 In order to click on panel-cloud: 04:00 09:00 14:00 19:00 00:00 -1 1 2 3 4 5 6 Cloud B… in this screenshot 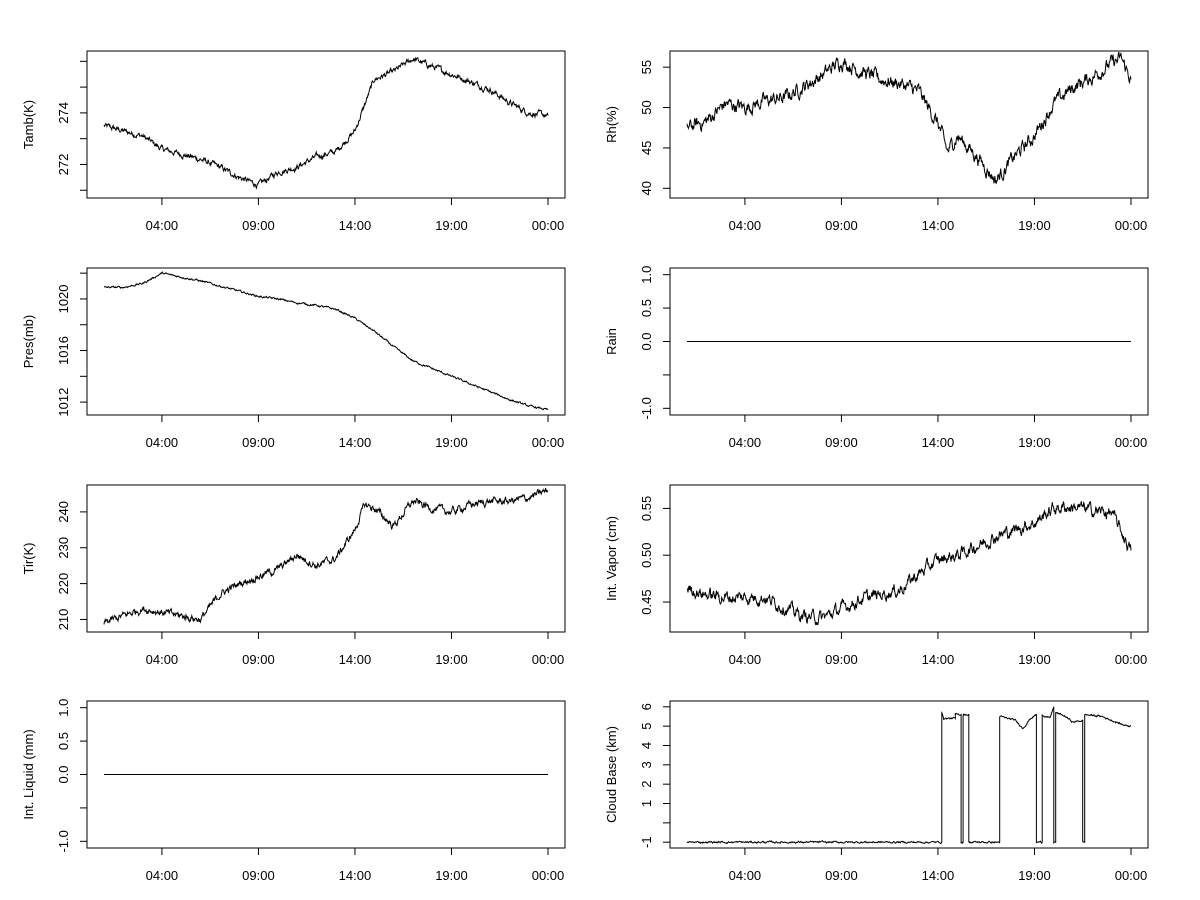, I will do `click(876, 791)`.